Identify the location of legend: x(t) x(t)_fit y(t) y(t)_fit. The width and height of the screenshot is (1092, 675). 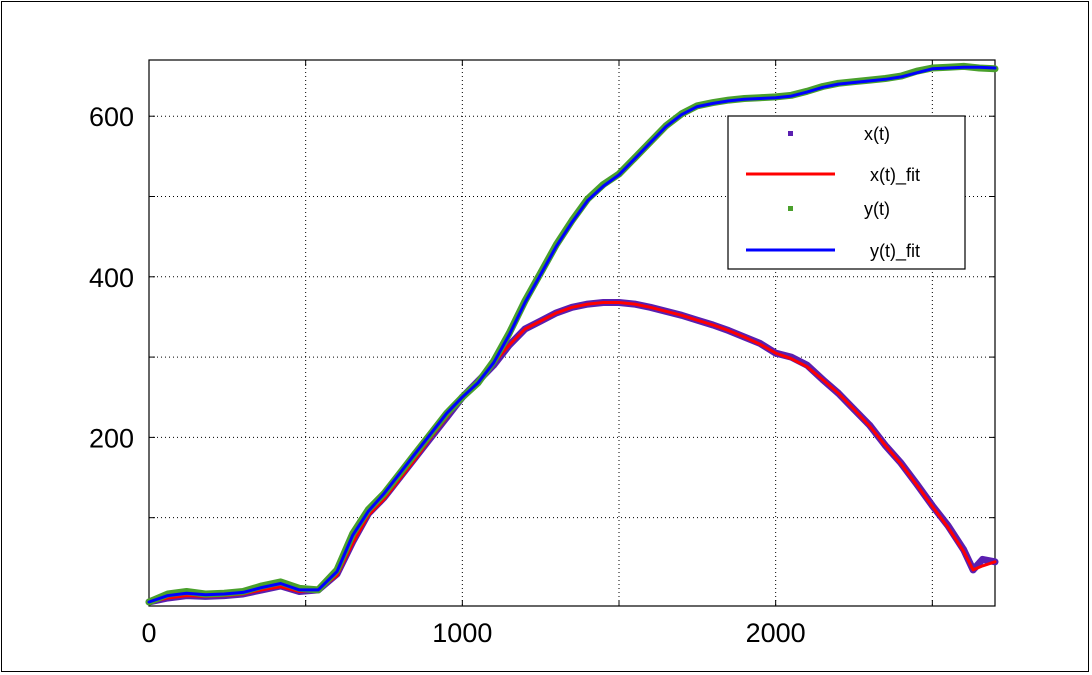
(846, 192).